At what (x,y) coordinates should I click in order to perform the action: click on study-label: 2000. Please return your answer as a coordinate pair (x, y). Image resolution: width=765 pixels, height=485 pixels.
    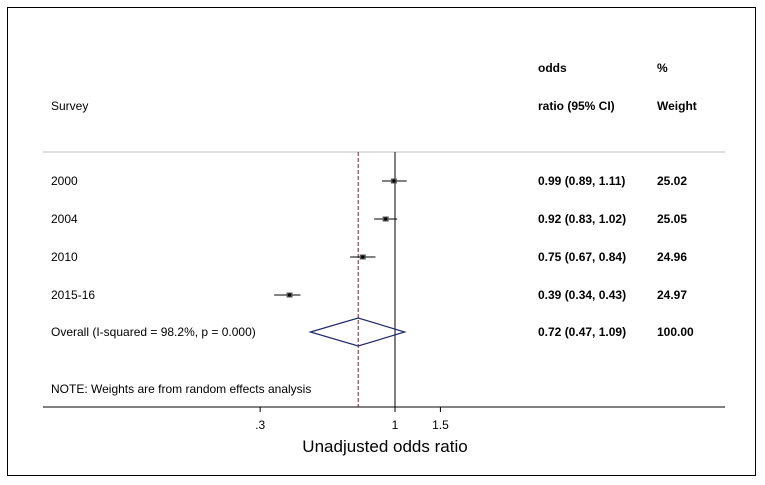
    Looking at the image, I should click on (64, 181).